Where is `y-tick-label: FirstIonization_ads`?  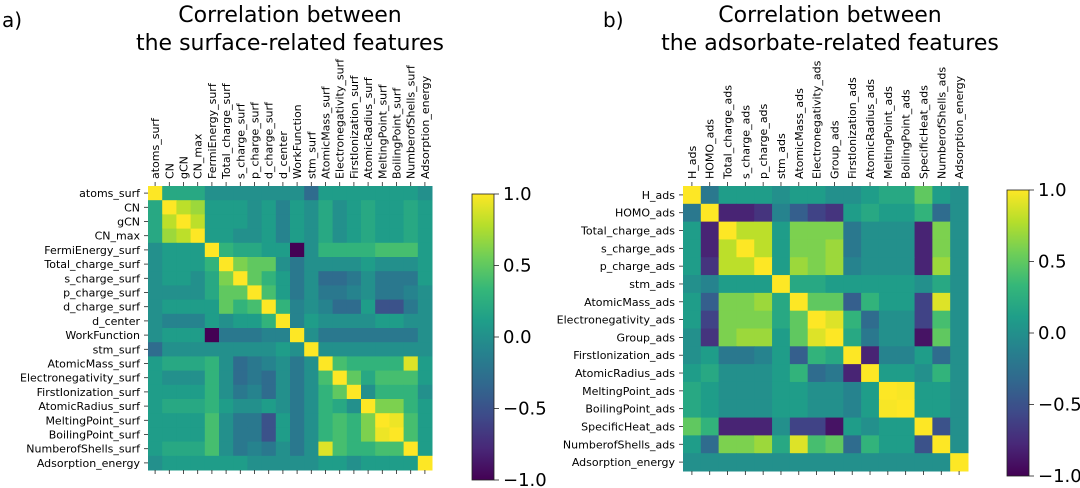
y-tick-label: FirstIonization_ads is located at coordinates (624, 355).